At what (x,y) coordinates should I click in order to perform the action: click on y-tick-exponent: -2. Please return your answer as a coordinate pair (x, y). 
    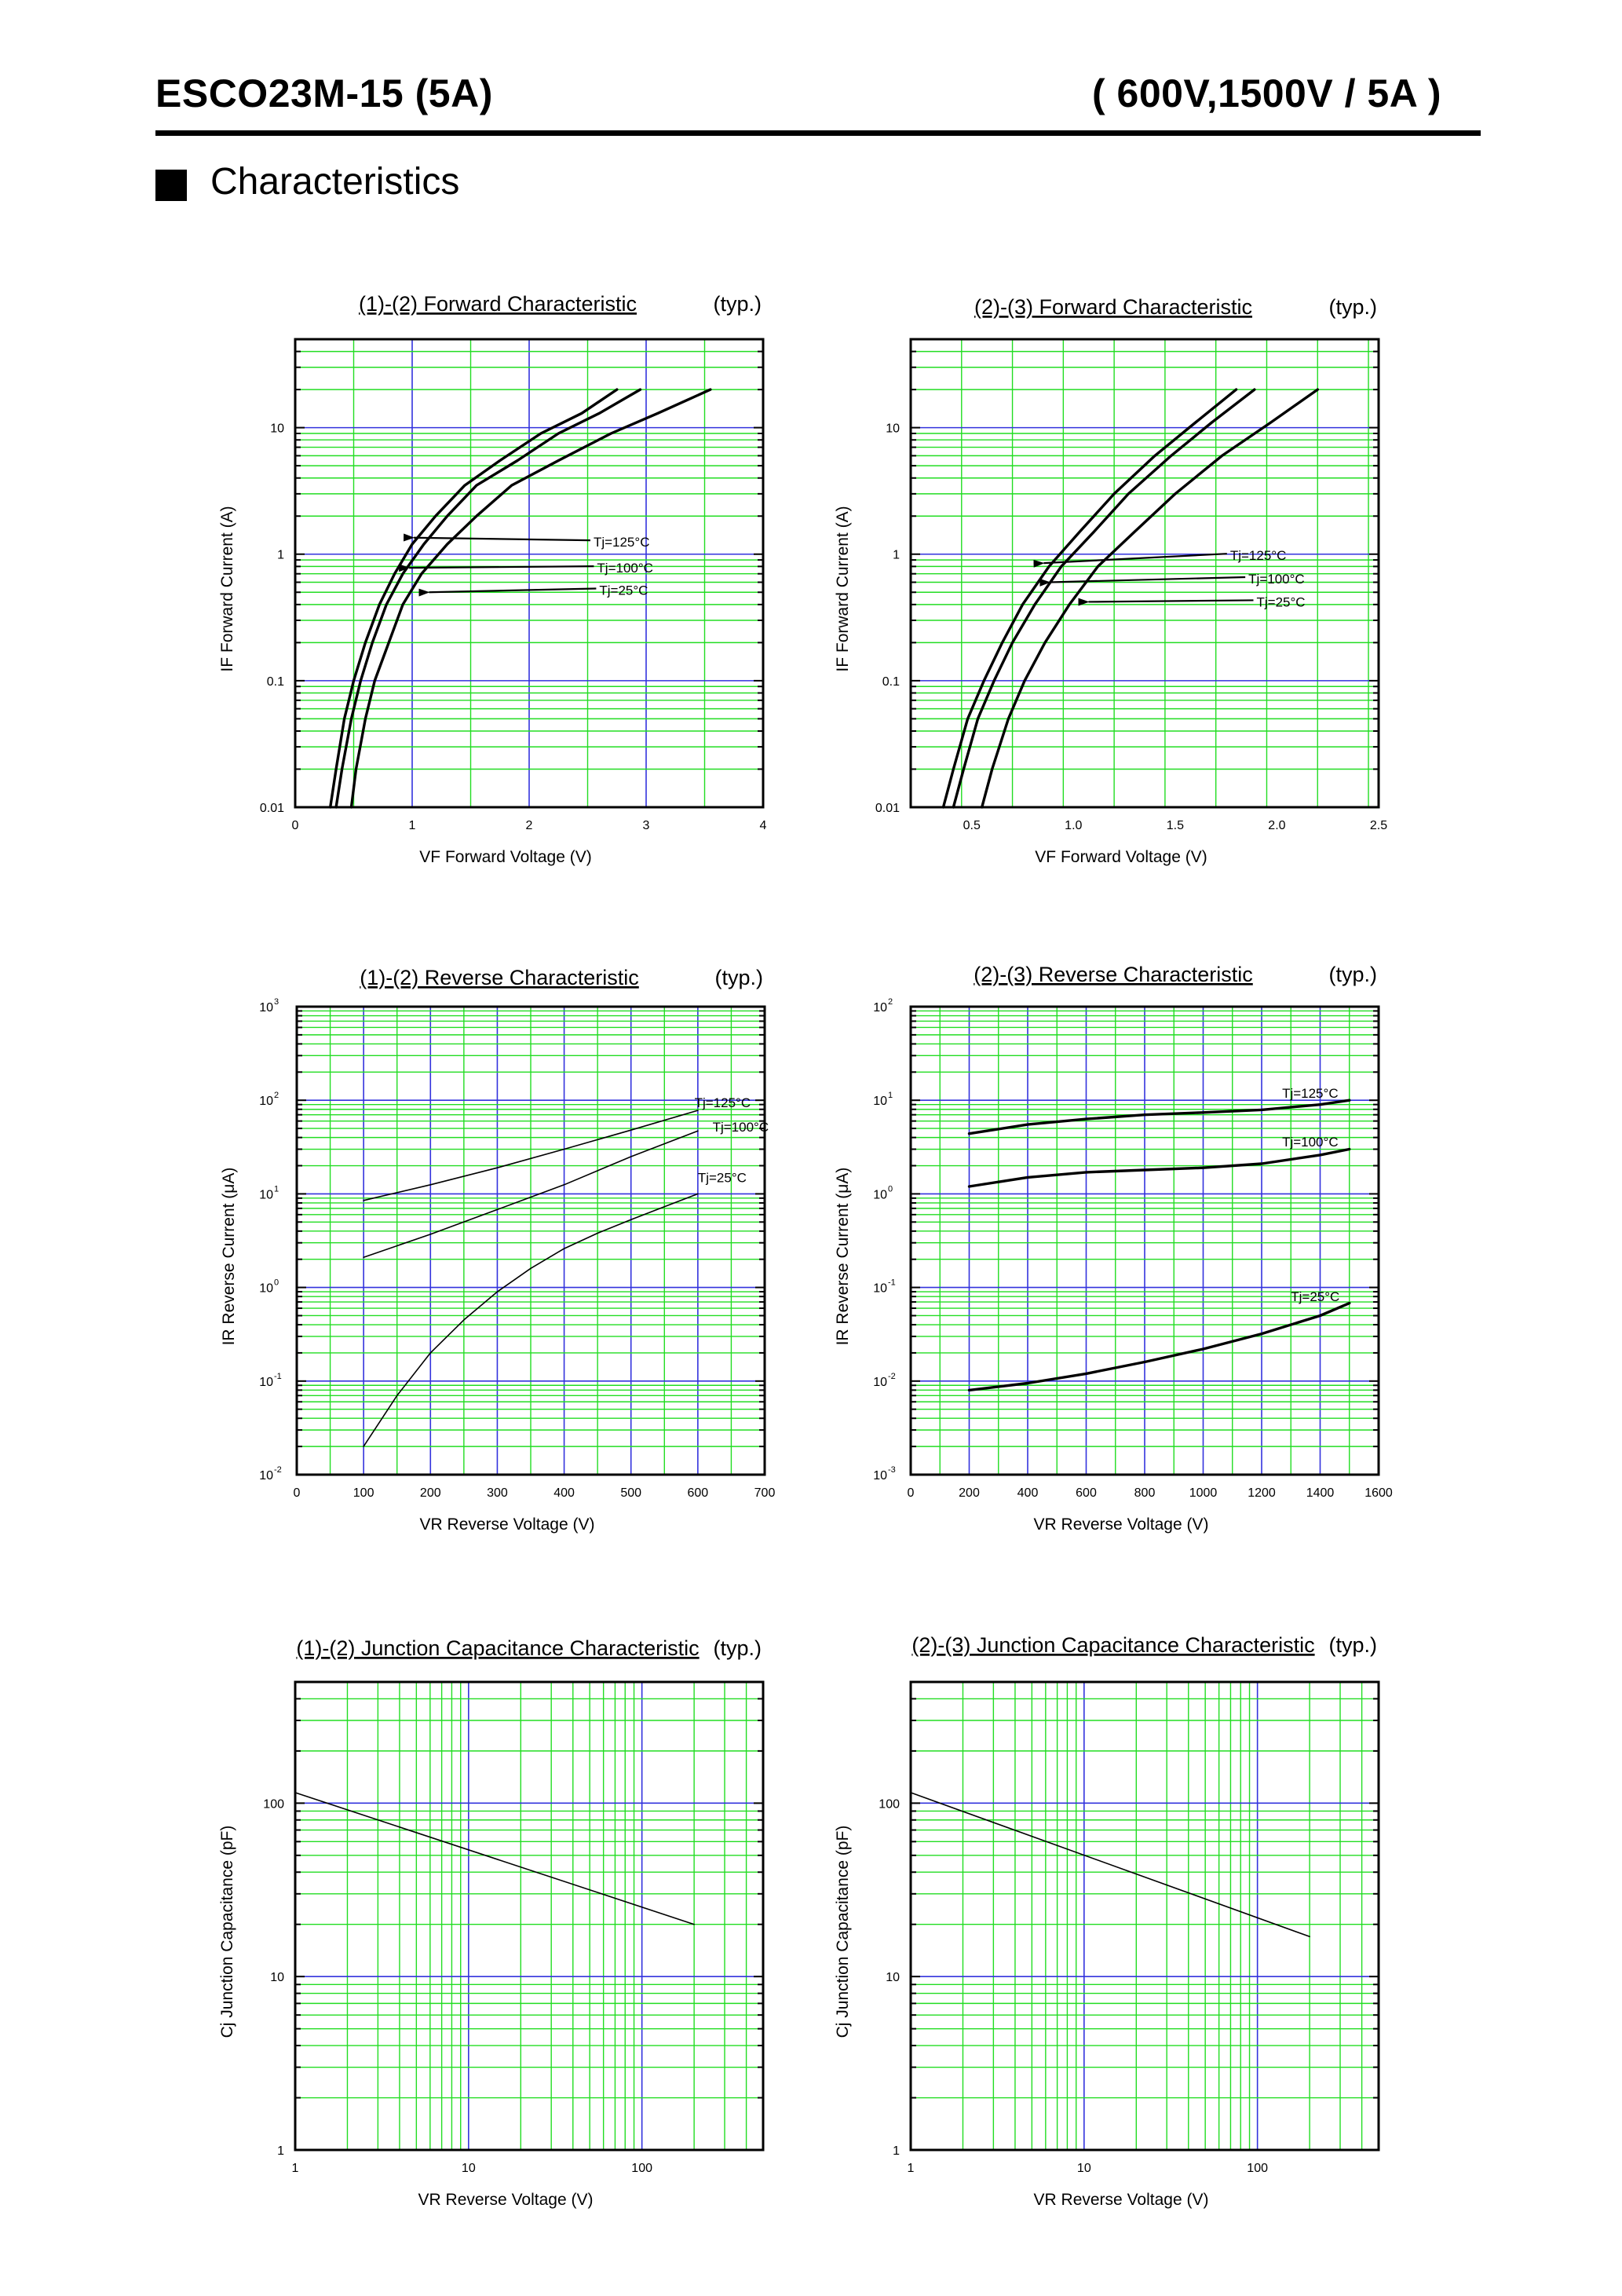
    Looking at the image, I should click on (892, 1377).